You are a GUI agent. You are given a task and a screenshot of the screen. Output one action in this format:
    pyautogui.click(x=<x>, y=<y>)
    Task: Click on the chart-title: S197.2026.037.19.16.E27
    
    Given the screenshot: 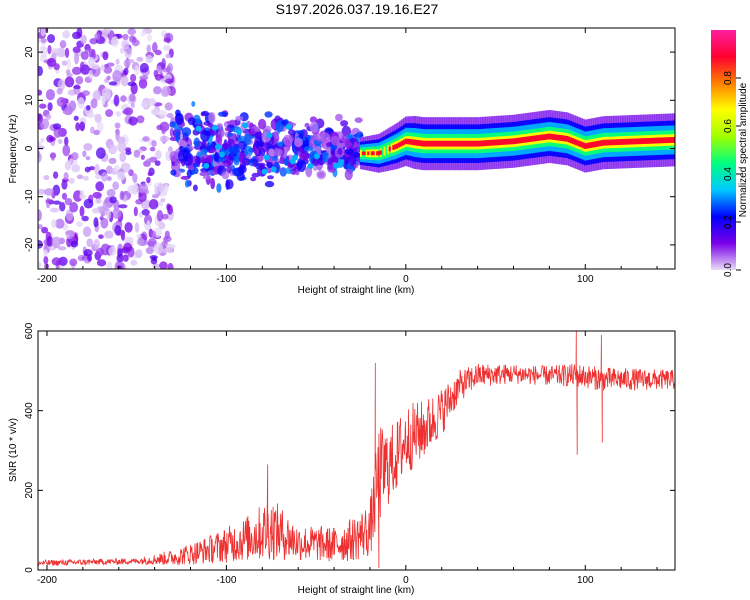 What is the action you would take?
    pyautogui.click(x=357, y=9)
    